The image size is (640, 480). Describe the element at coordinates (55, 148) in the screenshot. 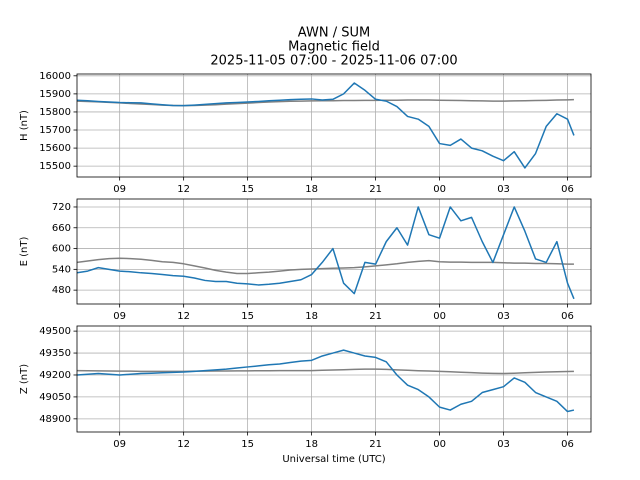

I see `y-tick-label: 15600` at that location.